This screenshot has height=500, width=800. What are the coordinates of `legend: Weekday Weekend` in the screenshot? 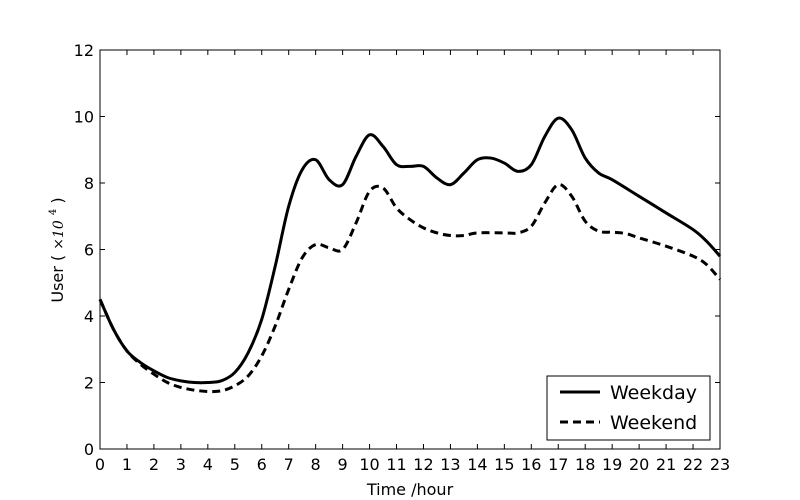 It's located at (628, 408).